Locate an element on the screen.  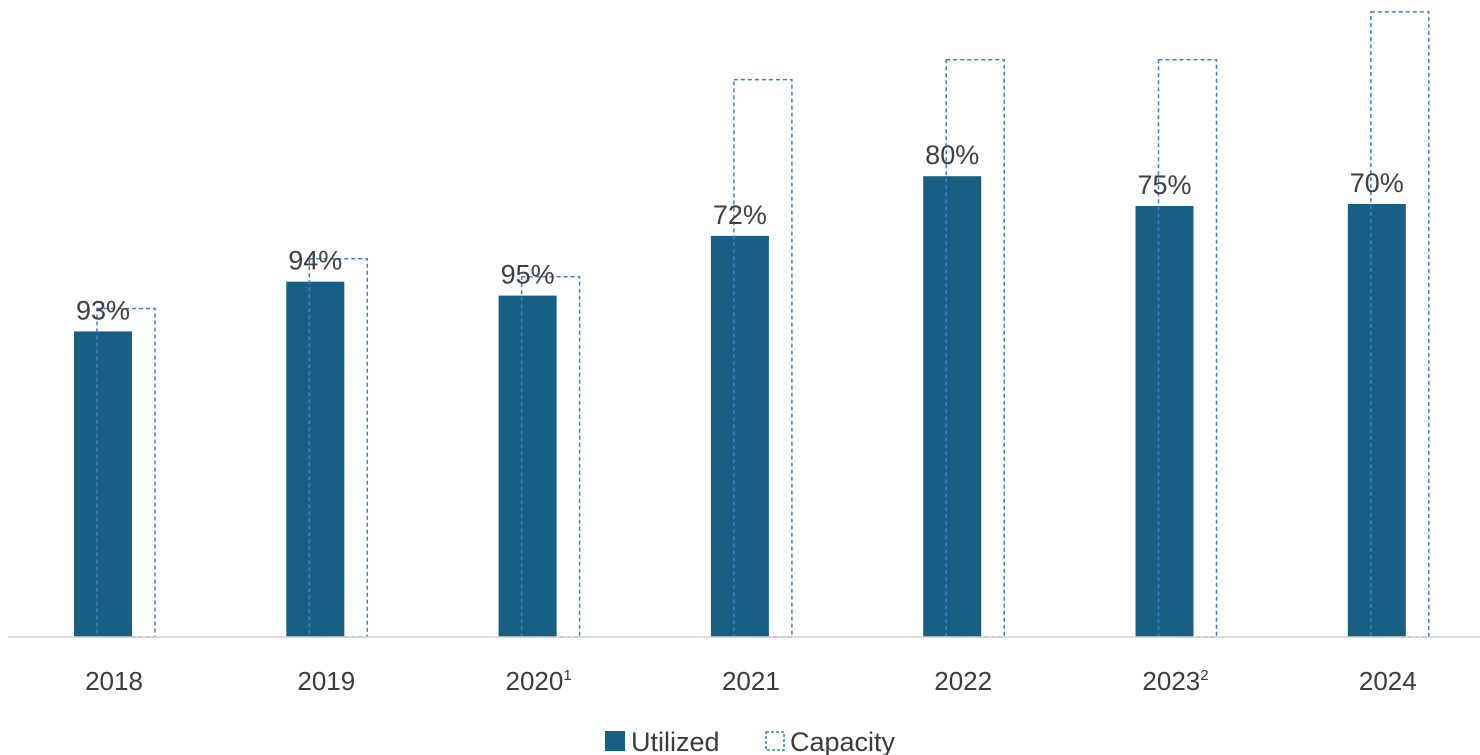
legend-utilized-swatch is located at coordinates (615, 741).